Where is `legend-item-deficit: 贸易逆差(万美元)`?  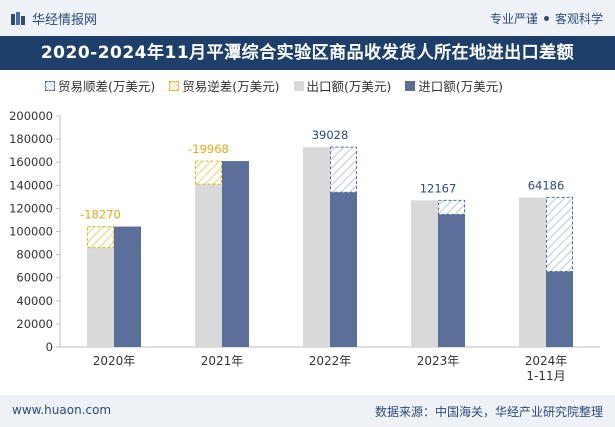
legend-item-deficit: 贸易逆差(万美元) is located at coordinates (224, 85).